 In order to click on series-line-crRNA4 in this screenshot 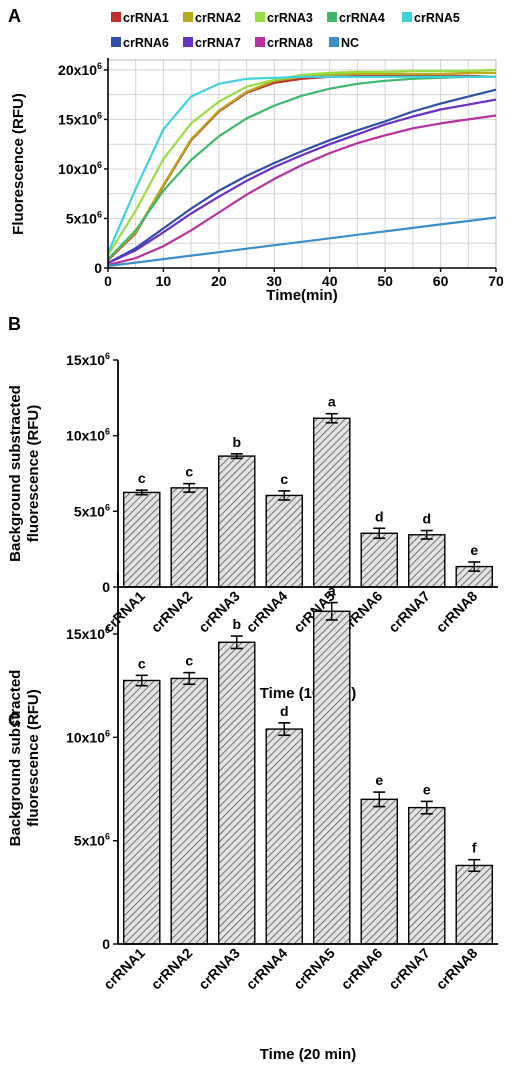, I will do `click(301, 167)`.